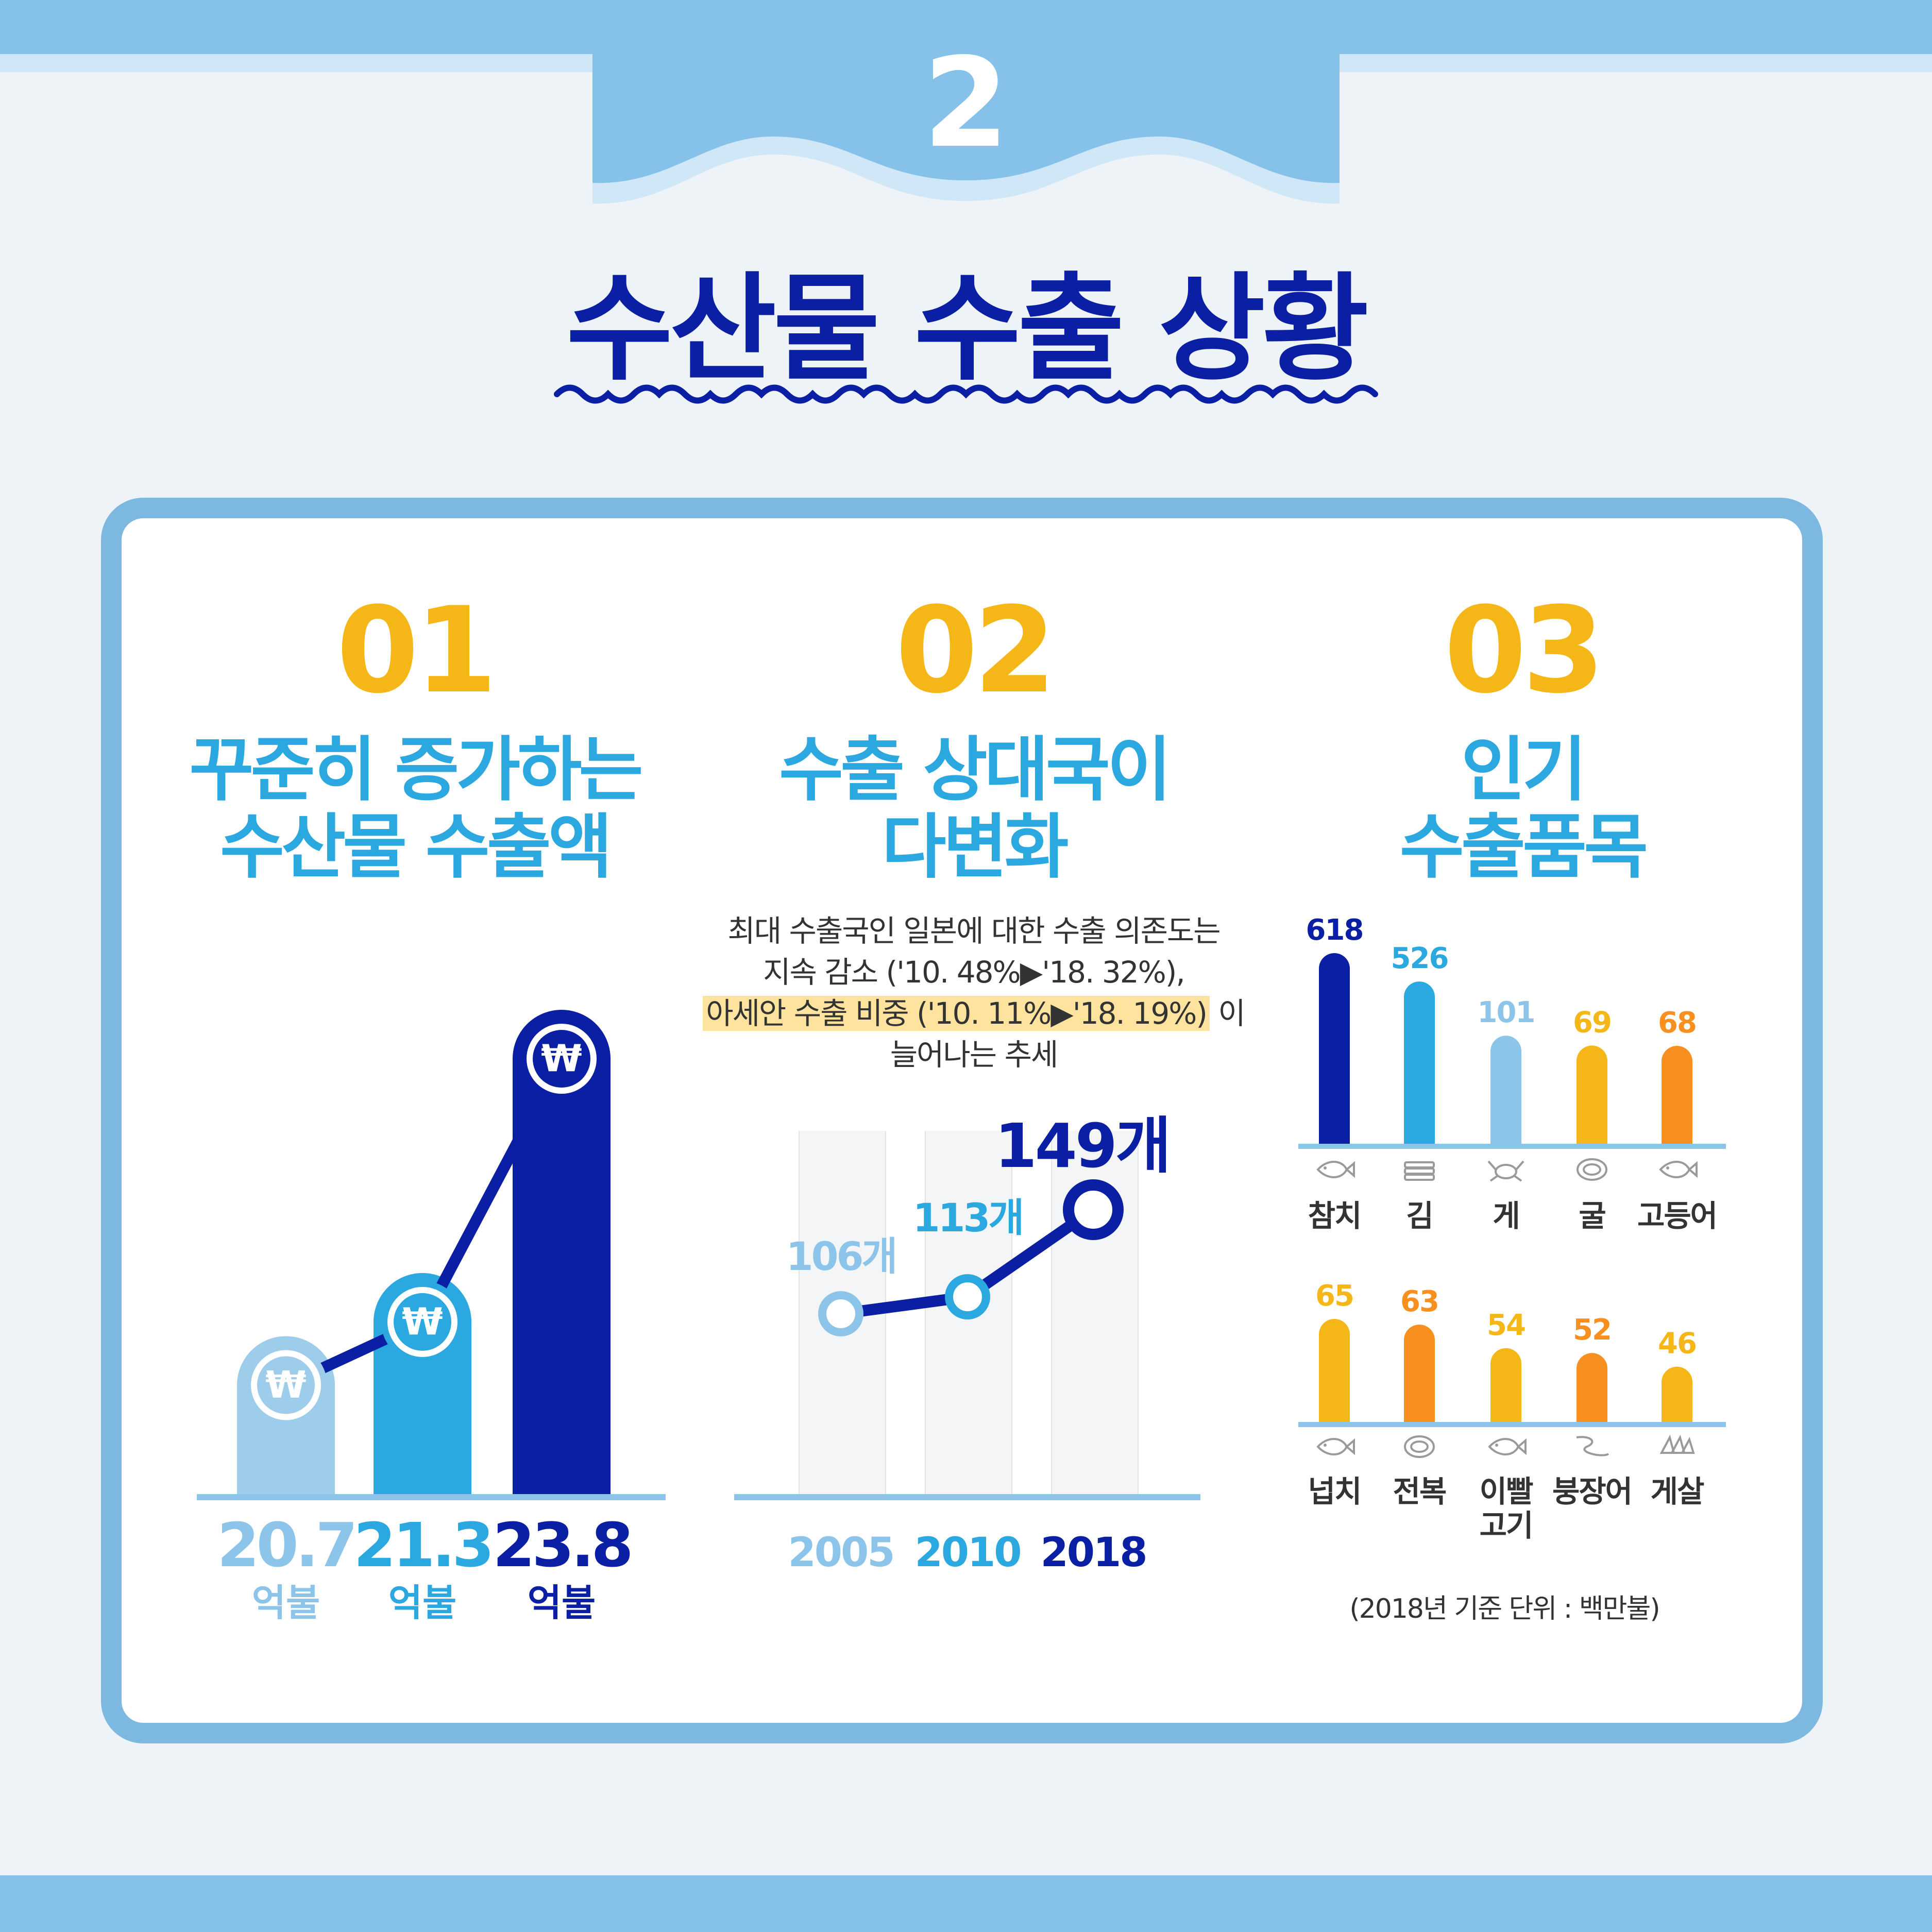 This screenshot has width=1932, height=1932. What do you see at coordinates (1677, 1394) in the screenshot?
I see `item-bar-게살` at bounding box center [1677, 1394].